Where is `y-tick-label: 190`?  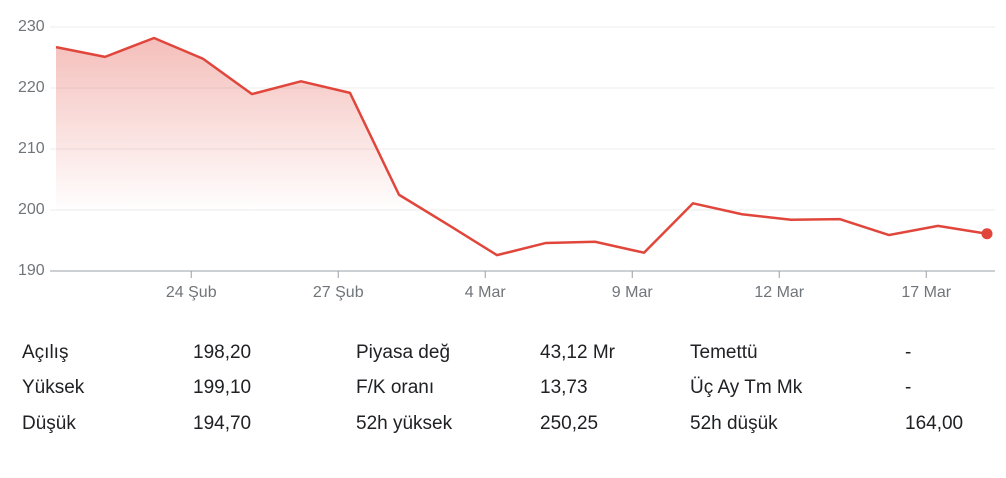 y-tick-label: 190 is located at coordinates (31, 270).